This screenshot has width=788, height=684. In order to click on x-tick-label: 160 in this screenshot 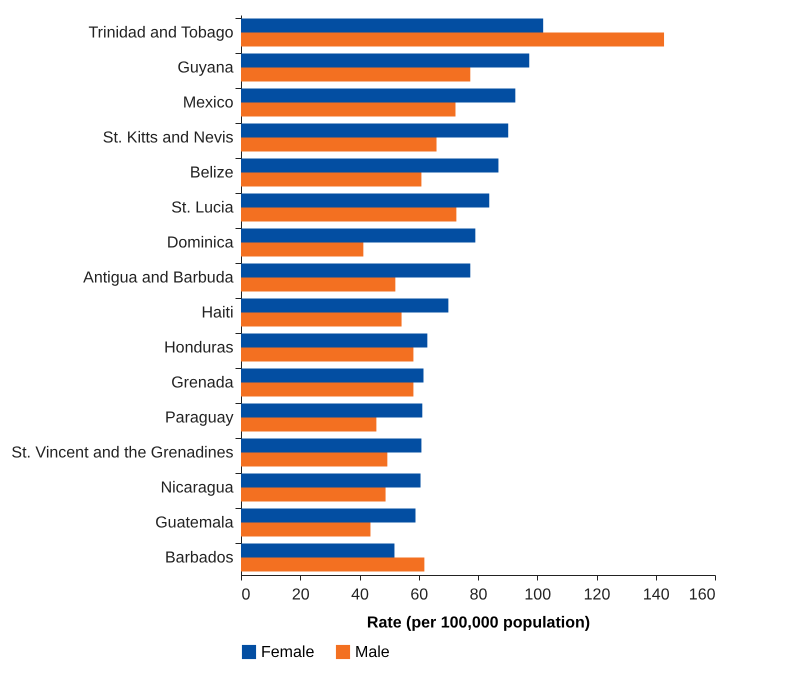, I will do `click(702, 595)`.